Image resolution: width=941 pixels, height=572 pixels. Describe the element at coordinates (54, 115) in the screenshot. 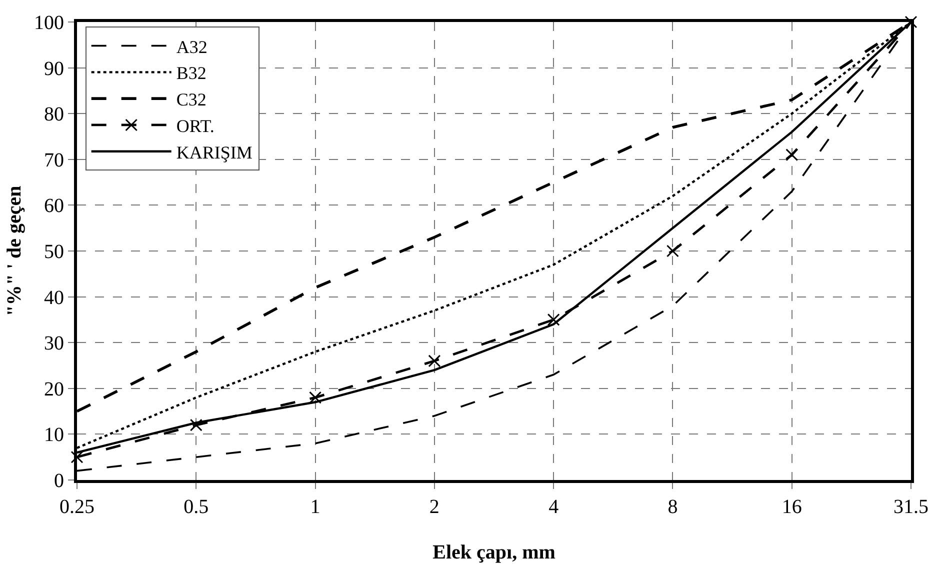

I see `y-tick-label: 80` at that location.